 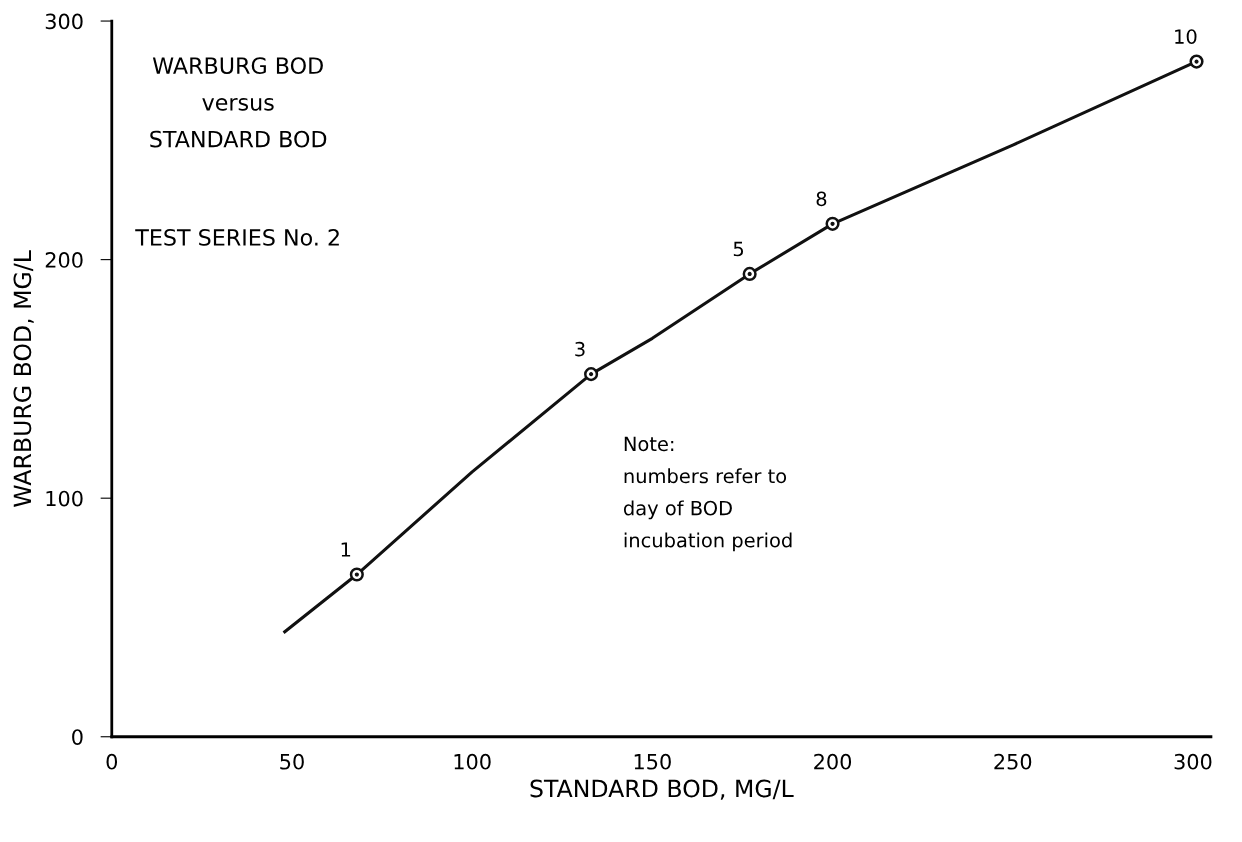 I want to click on annotation: 3, so click(x=580, y=349).